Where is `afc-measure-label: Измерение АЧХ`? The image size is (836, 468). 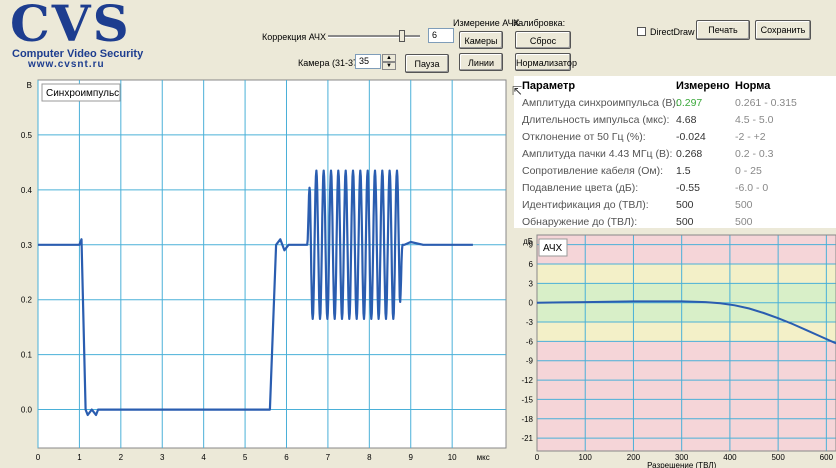
afc-measure-label: Измерение АЧХ is located at coordinates (486, 23).